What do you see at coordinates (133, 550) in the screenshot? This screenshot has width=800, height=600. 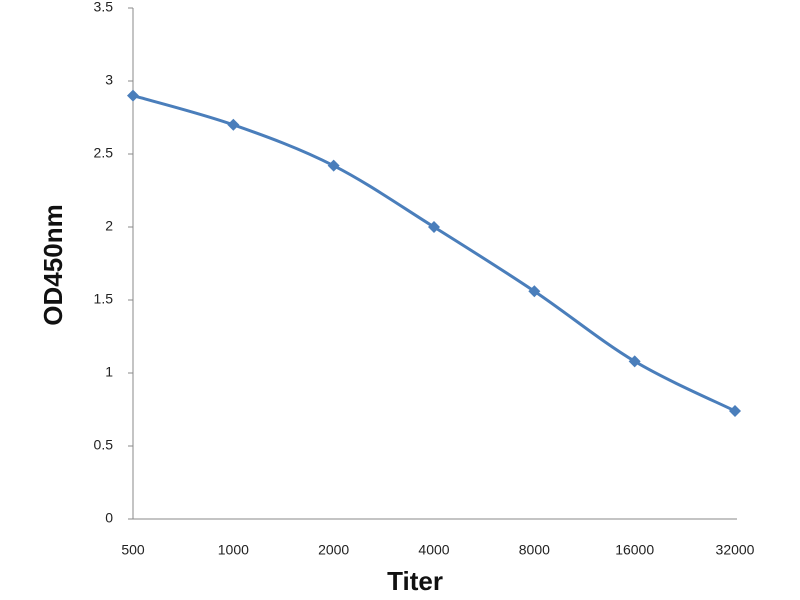 I see `x-tick-label: 500` at bounding box center [133, 550].